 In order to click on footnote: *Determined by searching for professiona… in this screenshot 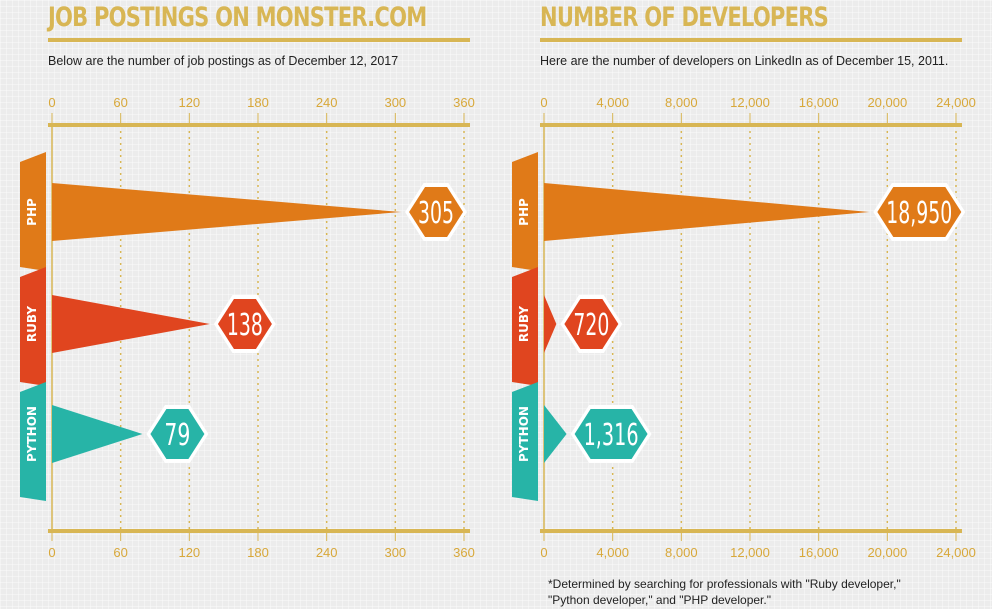, I will do `click(724, 592)`.